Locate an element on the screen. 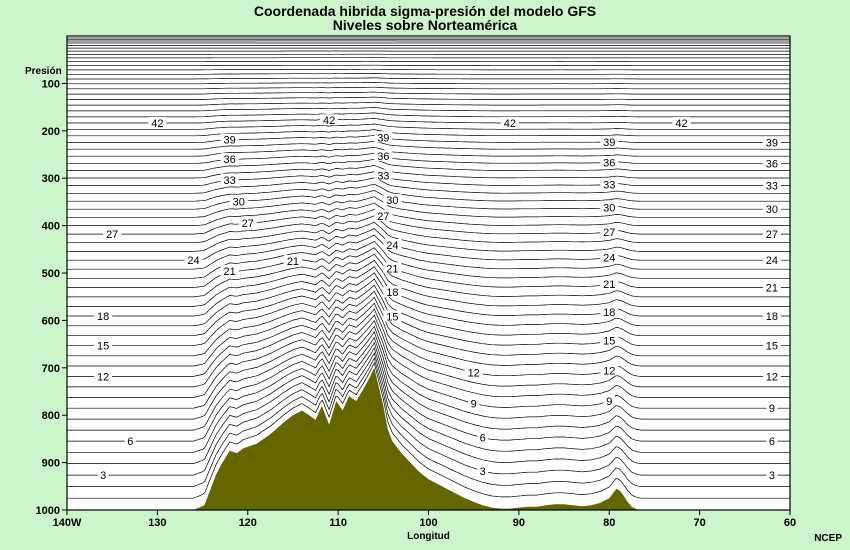 Image resolution: width=850 pixels, height=550 pixels. x-tick-label: 110 is located at coordinates (338, 523).